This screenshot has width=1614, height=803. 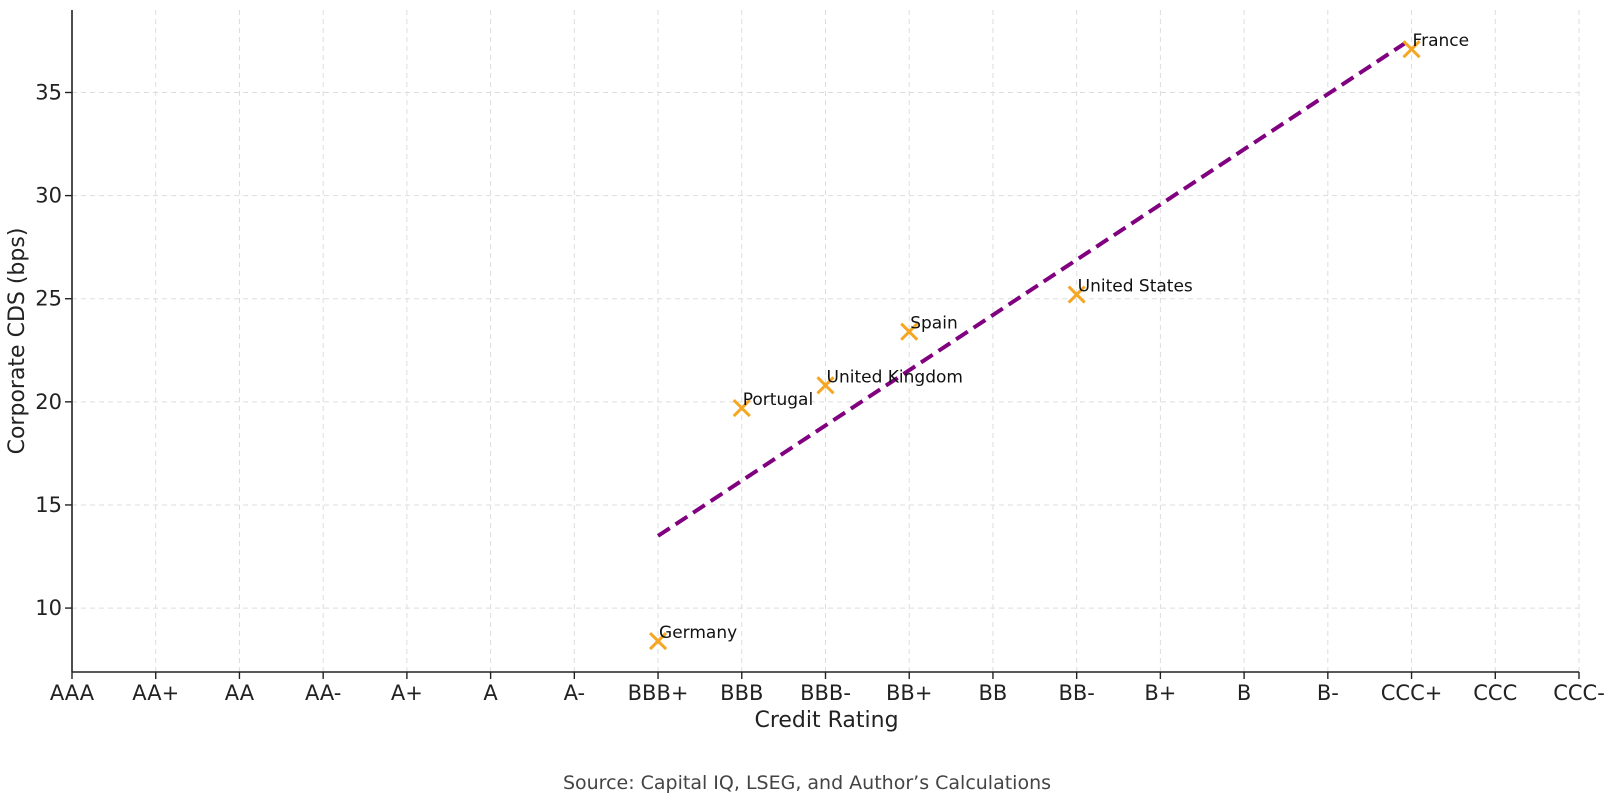 I want to click on x-tick-label: AA-, so click(x=323, y=693).